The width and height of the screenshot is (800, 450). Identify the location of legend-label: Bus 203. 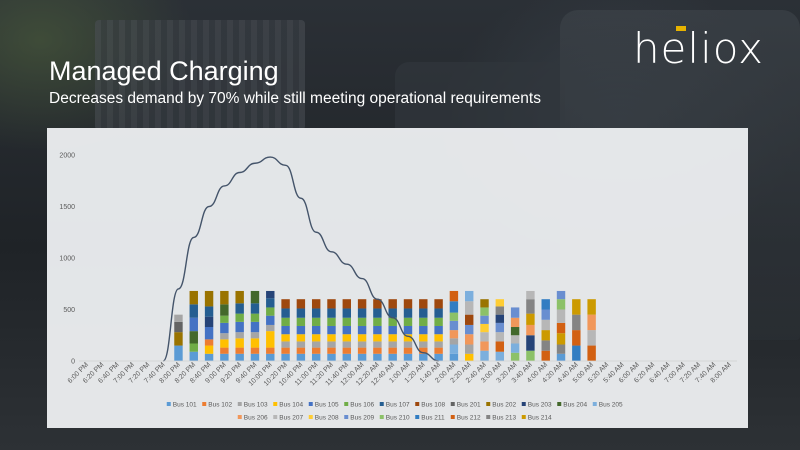
(540, 405).